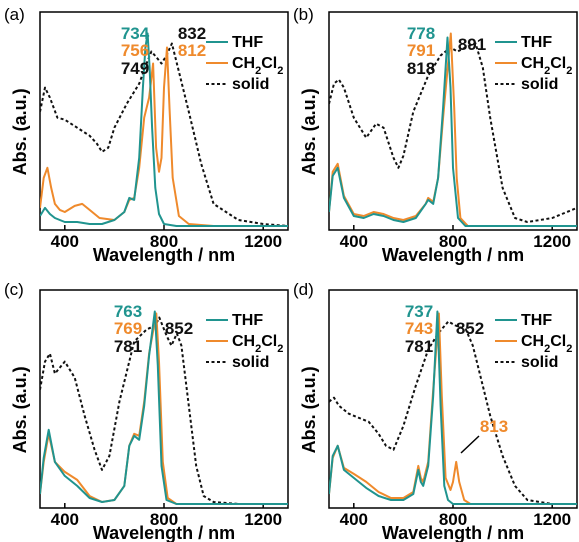 This screenshot has width=579, height=542. I want to click on series-line-ch2cl2, so click(164, 136).